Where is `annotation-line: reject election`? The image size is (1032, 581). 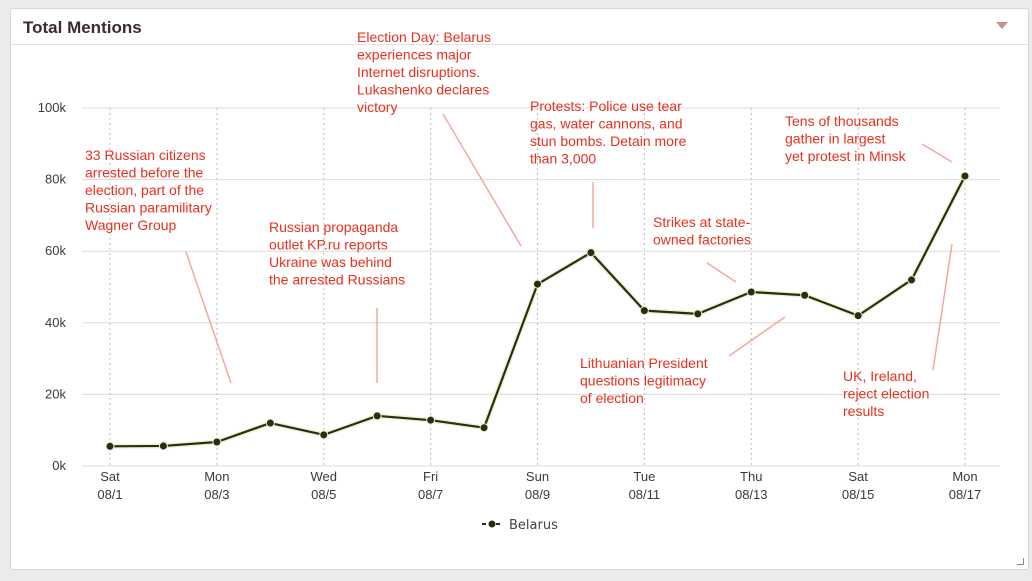 annotation-line: reject election is located at coordinates (886, 394).